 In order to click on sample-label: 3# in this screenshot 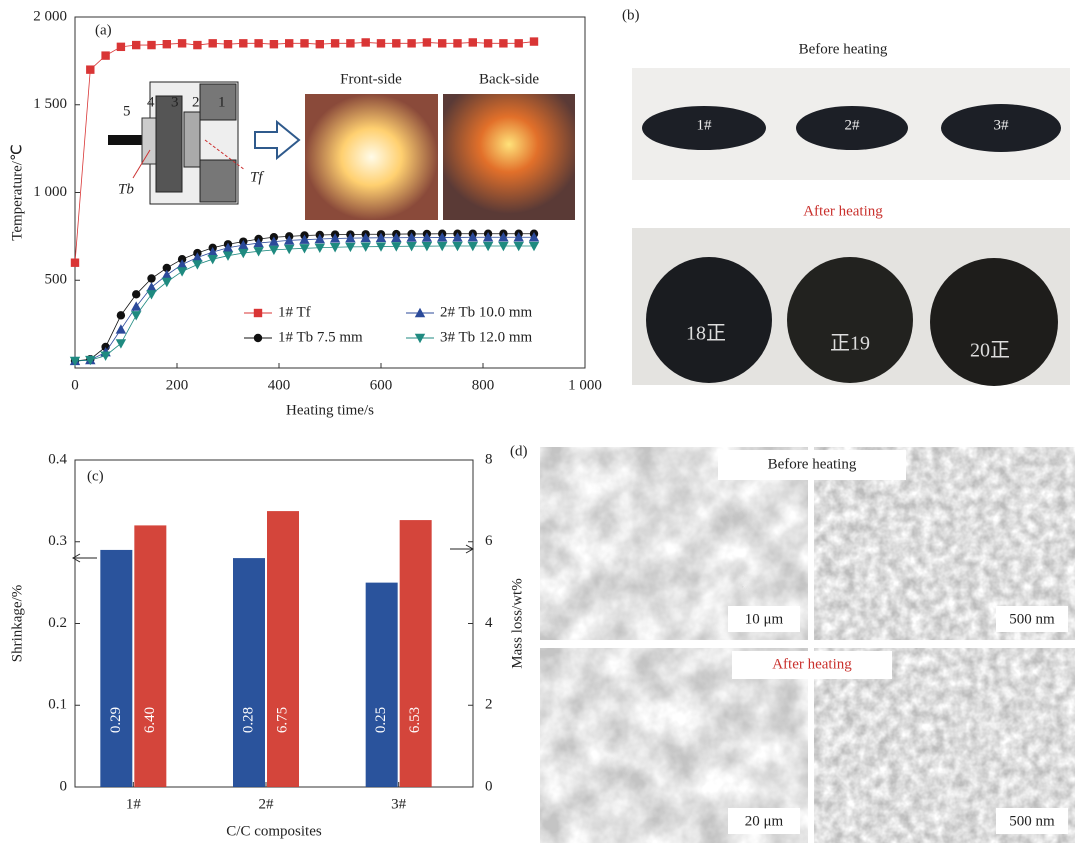, I will do `click(1002, 125)`.